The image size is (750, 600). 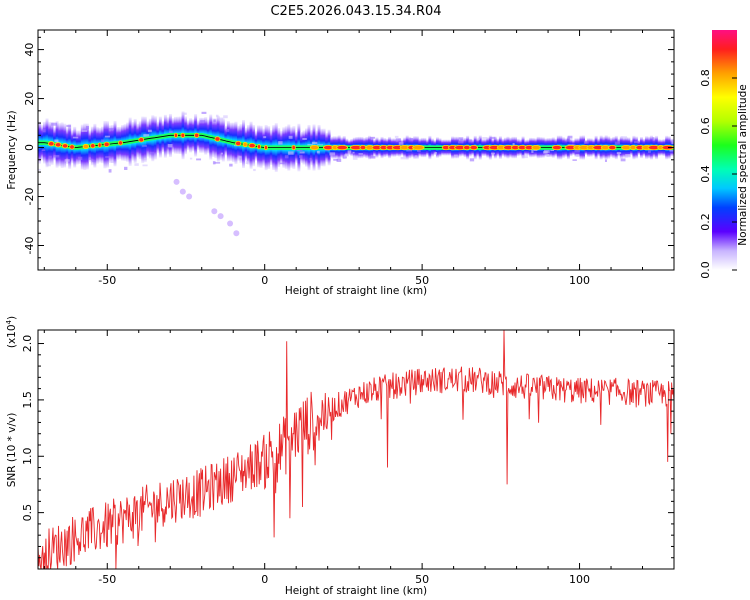 What do you see at coordinates (107, 579) in the screenshot?
I see `x-tick-label: -50` at bounding box center [107, 579].